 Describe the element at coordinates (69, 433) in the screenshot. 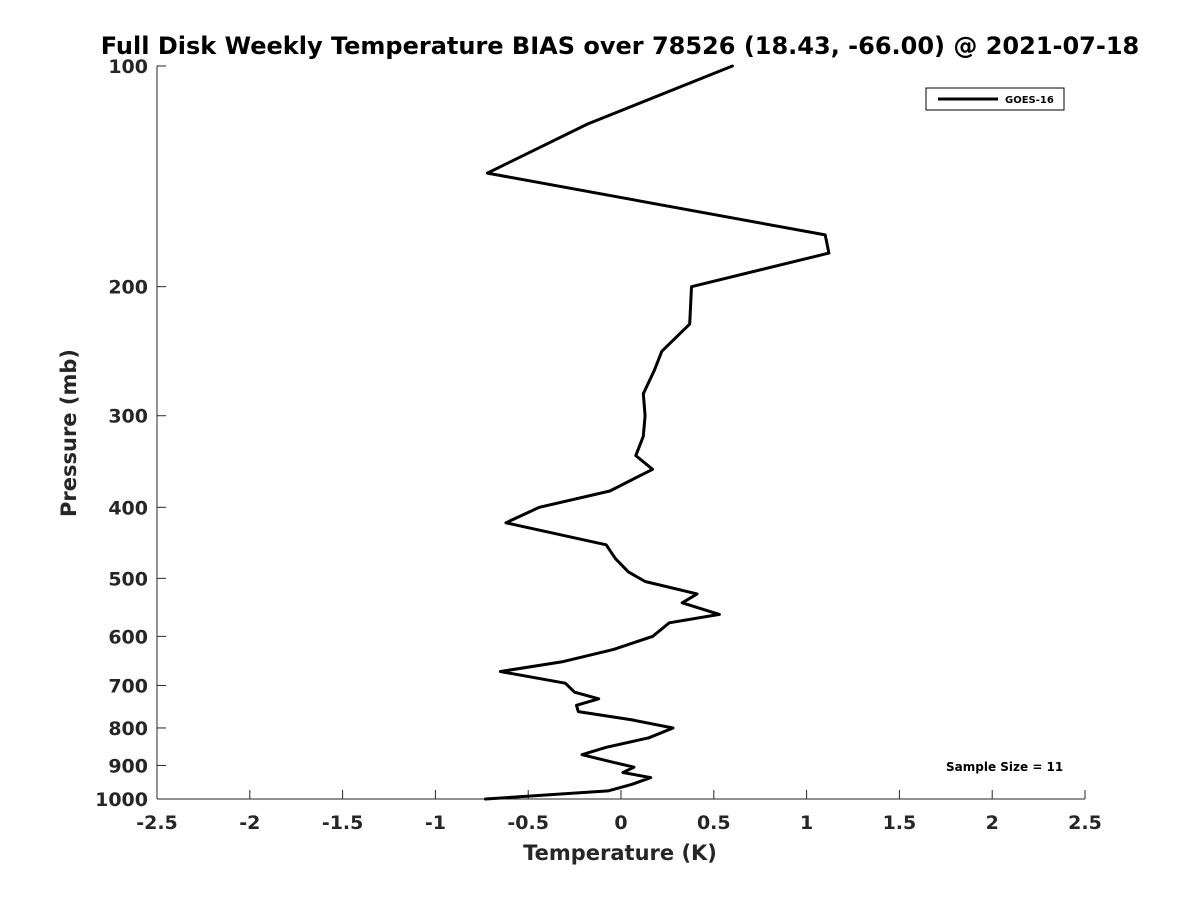

I see `y-axis-label: Pressure (mb)` at that location.